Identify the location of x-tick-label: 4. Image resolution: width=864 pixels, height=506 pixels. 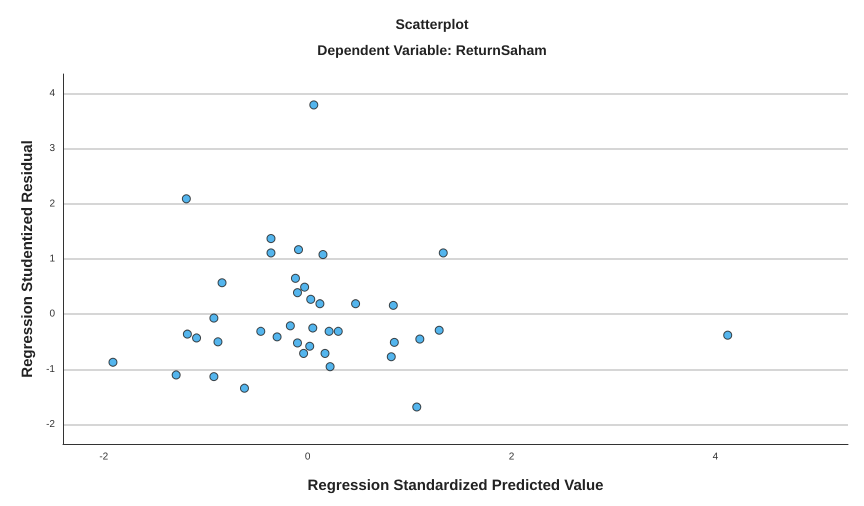
(715, 457).